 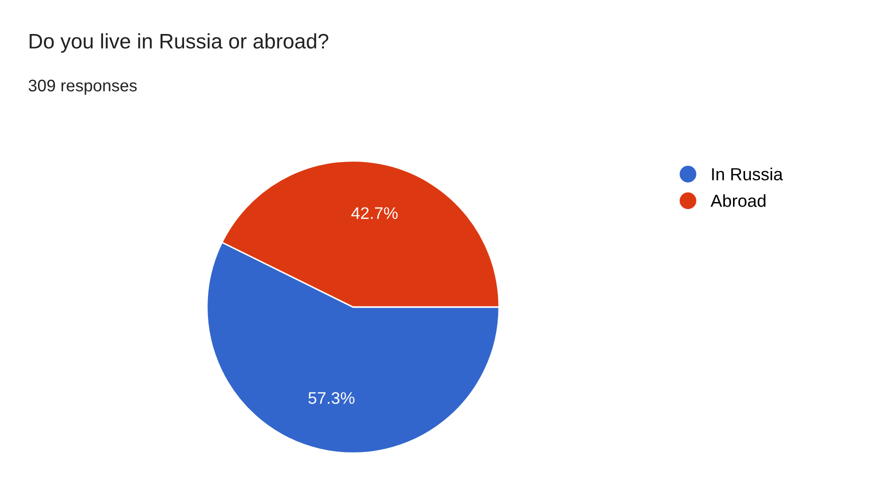 I want to click on legend-label: Abroad, so click(x=738, y=200).